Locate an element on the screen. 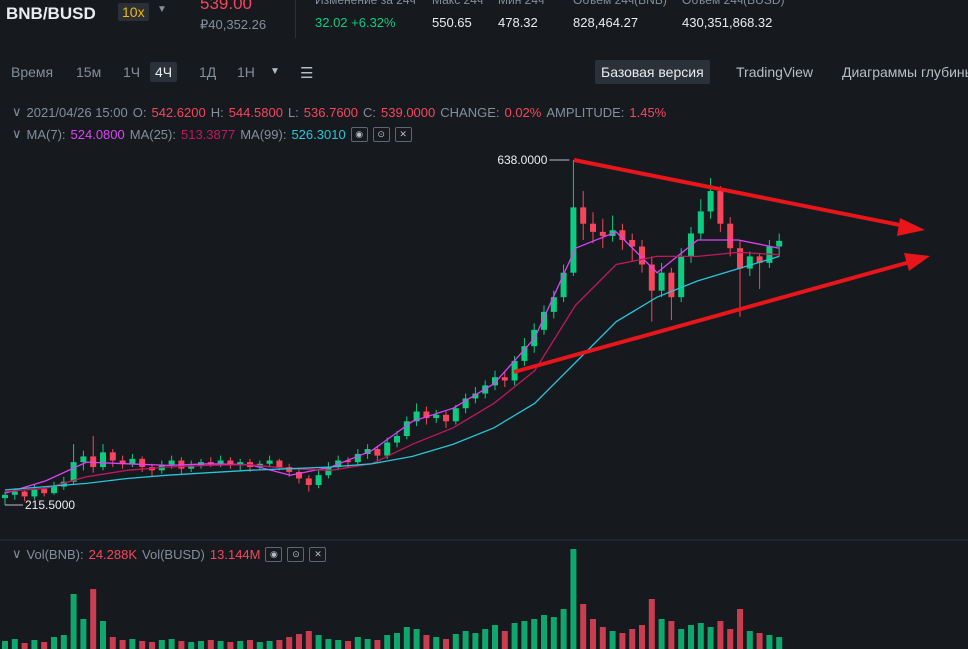 This screenshot has width=968, height=649. stat-value: 32.02 +6.32% is located at coordinates (355, 22).